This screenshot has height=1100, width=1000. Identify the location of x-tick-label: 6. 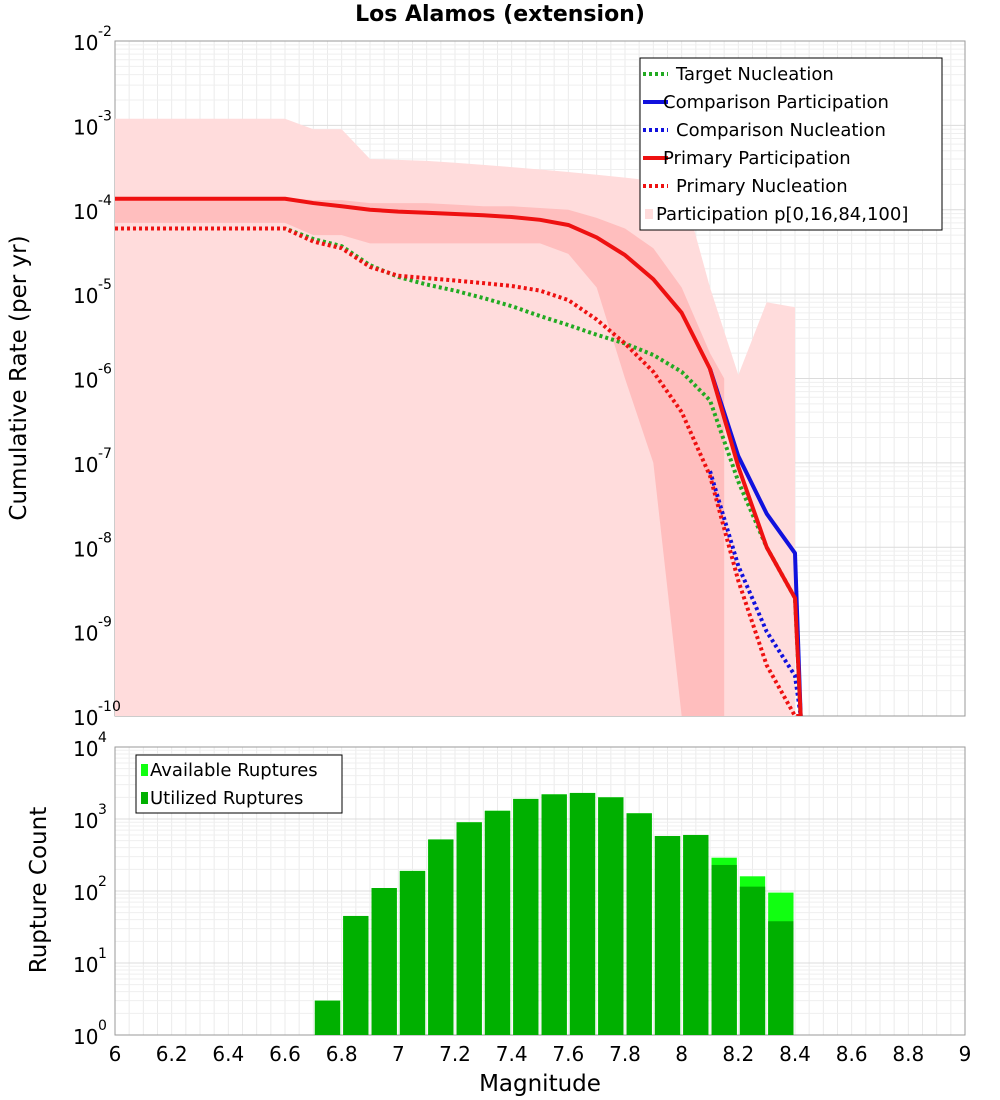
(115, 1054).